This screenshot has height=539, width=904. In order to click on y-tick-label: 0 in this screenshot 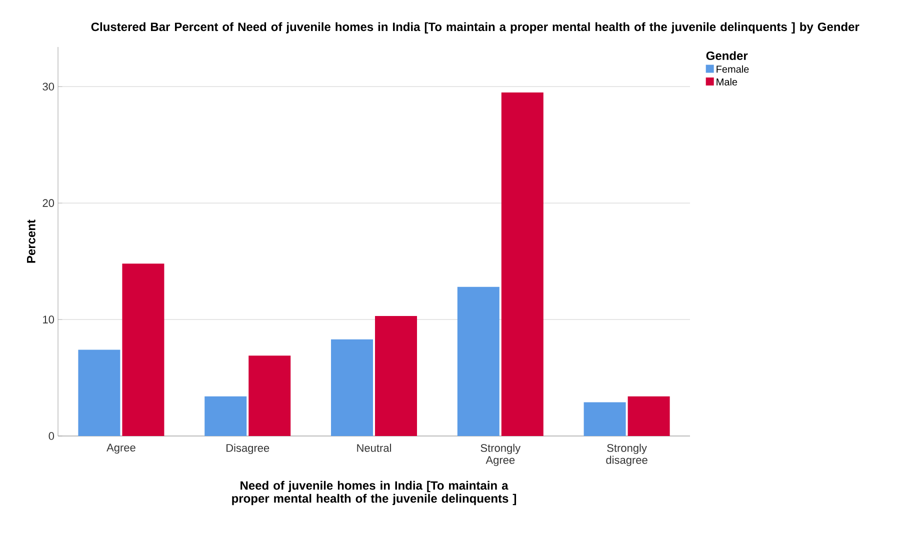, I will do `click(51, 436)`.